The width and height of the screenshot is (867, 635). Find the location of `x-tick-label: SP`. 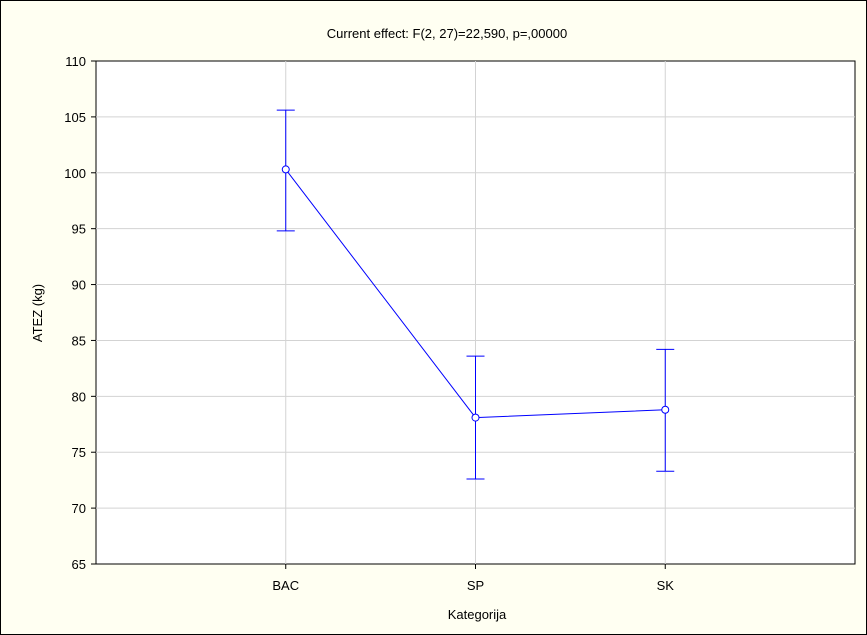

x-tick-label: SP is located at coordinates (475, 585).